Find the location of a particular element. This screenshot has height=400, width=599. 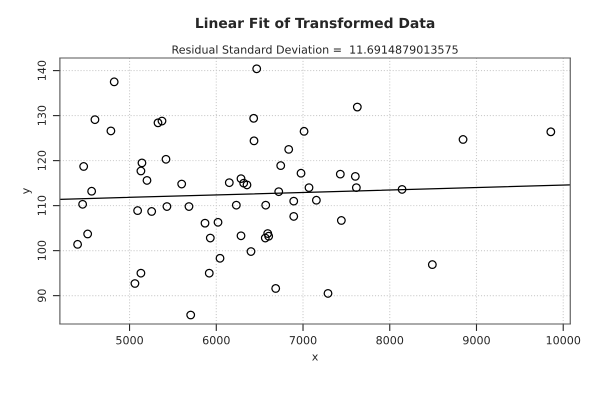

chart-subtitle: Residual Standard Deviation = 11.6914879013575 is located at coordinates (315, 49).